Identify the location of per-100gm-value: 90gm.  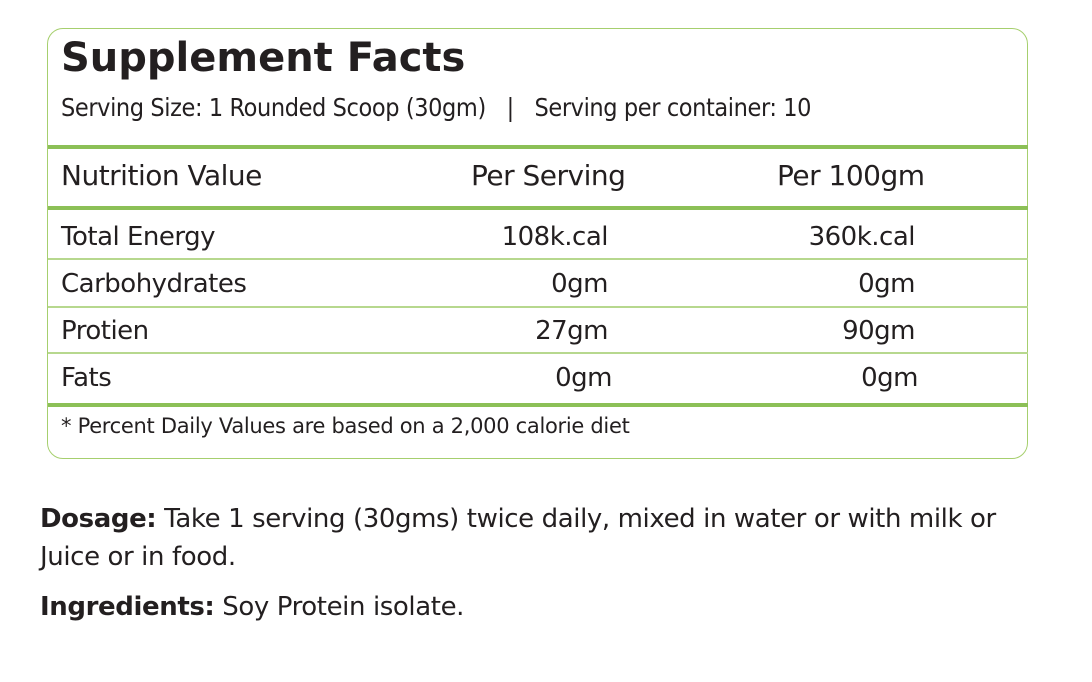
(878, 331).